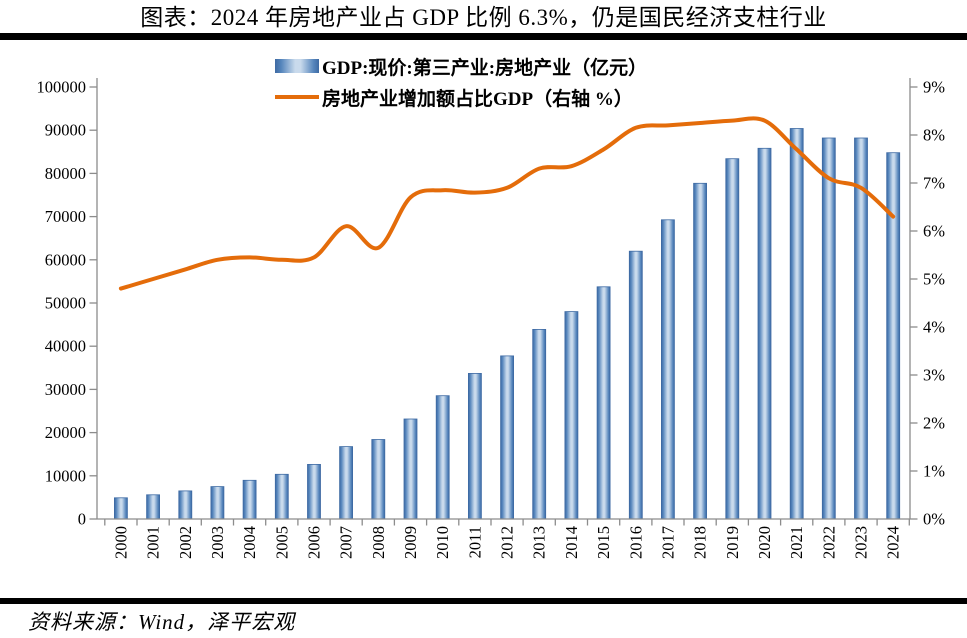  What do you see at coordinates (153, 507) in the screenshot?
I see `bar-2001` at bounding box center [153, 507].